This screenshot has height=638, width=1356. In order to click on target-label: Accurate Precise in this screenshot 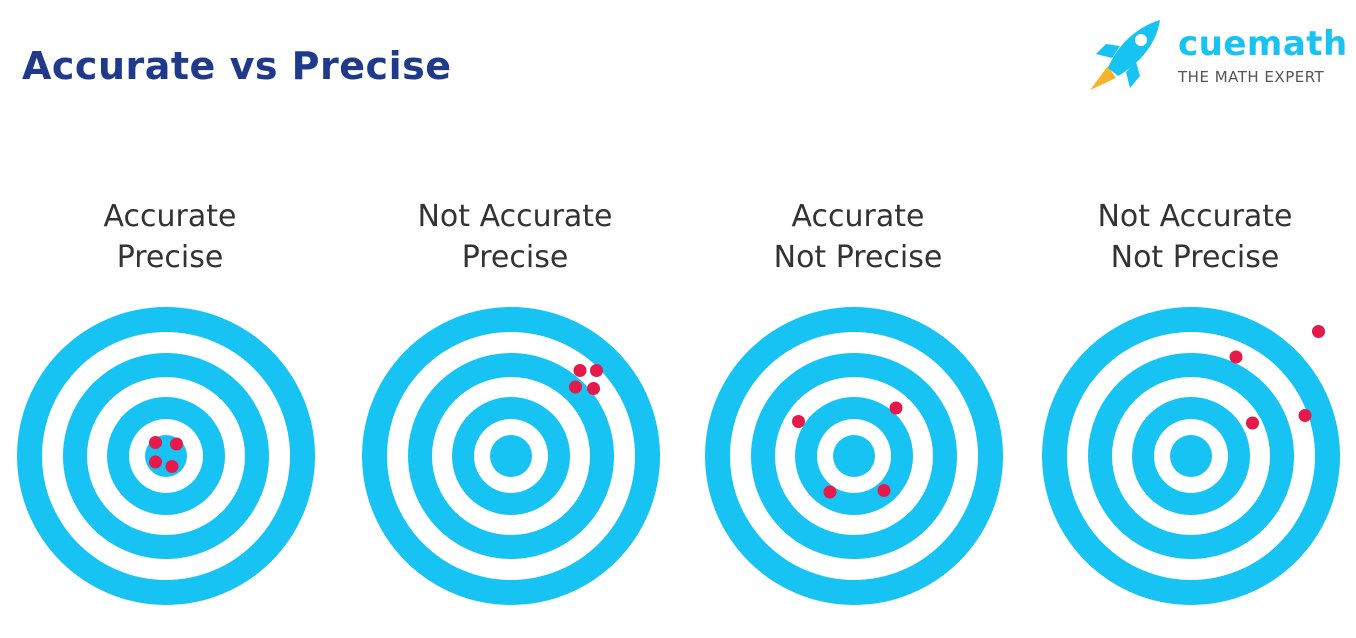, I will do `click(170, 237)`.